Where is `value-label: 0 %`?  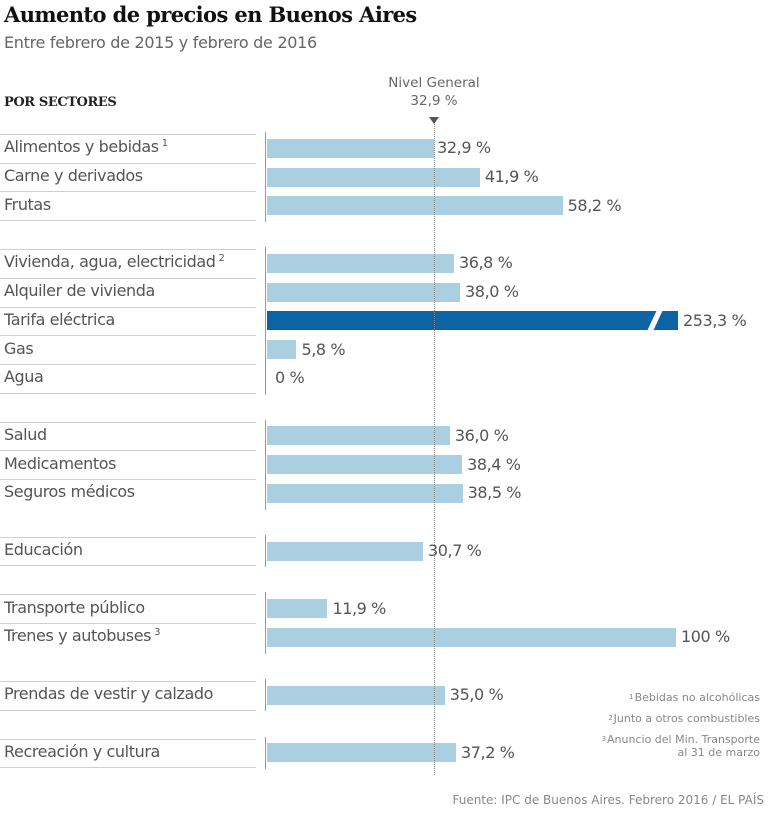 value-label: 0 % is located at coordinates (290, 378).